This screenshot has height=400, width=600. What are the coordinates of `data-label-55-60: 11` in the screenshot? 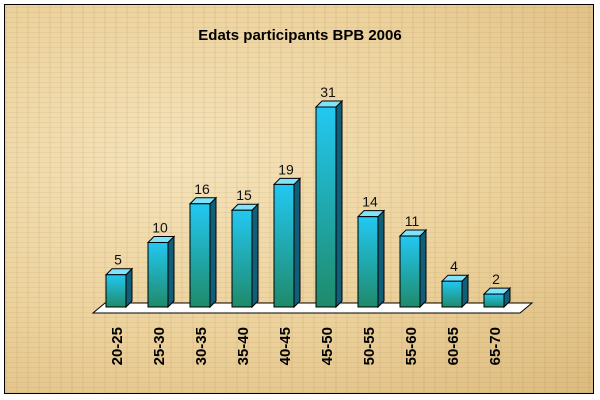 It's located at (412, 221).